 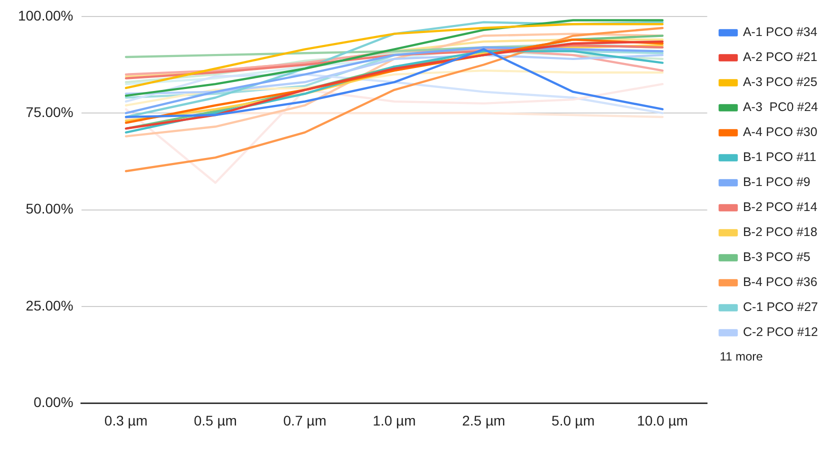 I want to click on x-tick-label: 2.5 µm, so click(x=484, y=420).